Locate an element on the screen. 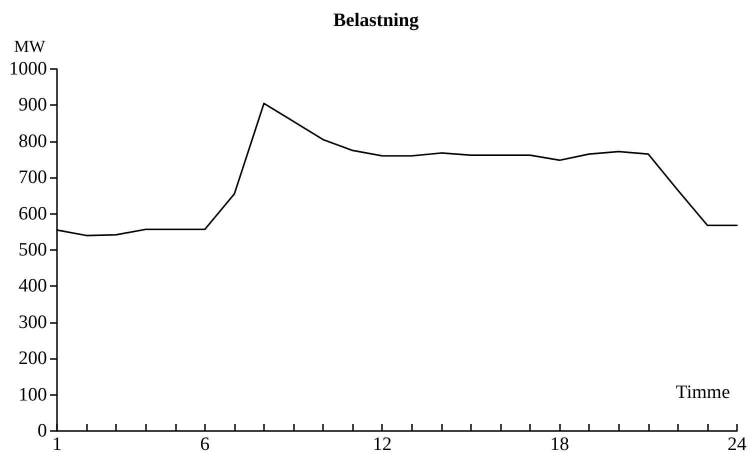 This screenshot has width=752, height=461. x-tick-label: 24 is located at coordinates (737, 444).